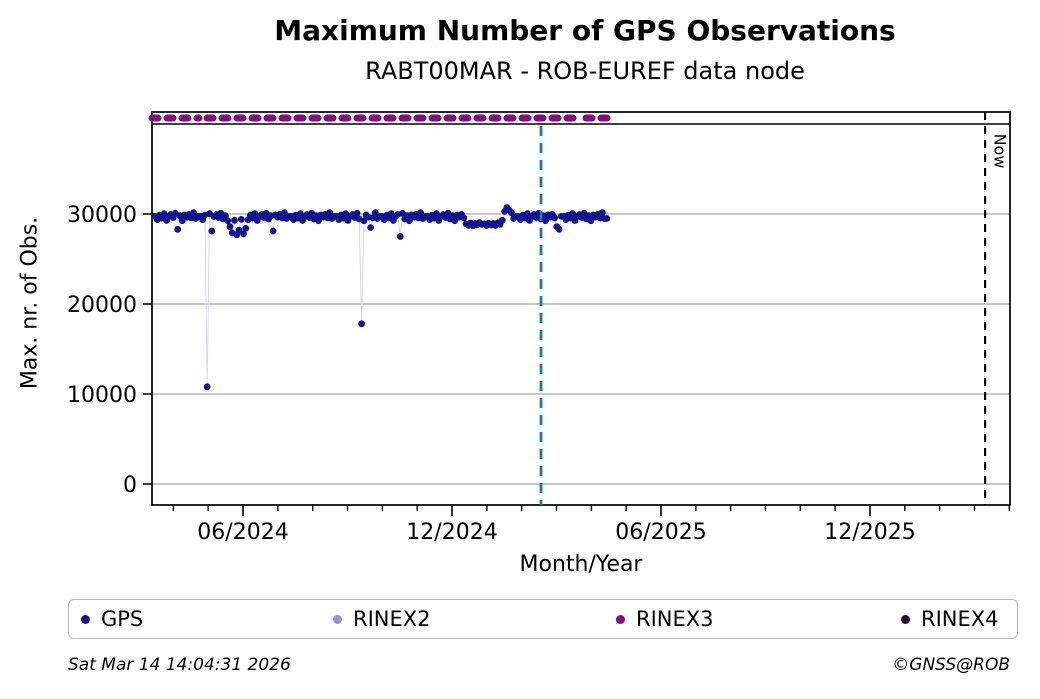  Describe the element at coordinates (675, 619) in the screenshot. I see `legend-label-rinex3: RINEX3` at that location.